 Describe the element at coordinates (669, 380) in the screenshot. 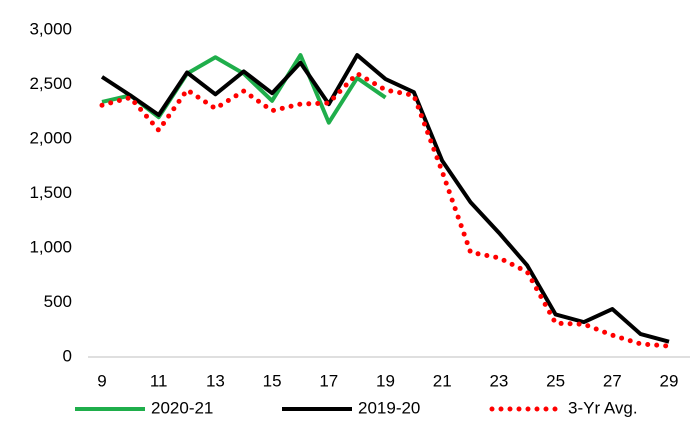

I see `x-tick-label: 29` at that location.